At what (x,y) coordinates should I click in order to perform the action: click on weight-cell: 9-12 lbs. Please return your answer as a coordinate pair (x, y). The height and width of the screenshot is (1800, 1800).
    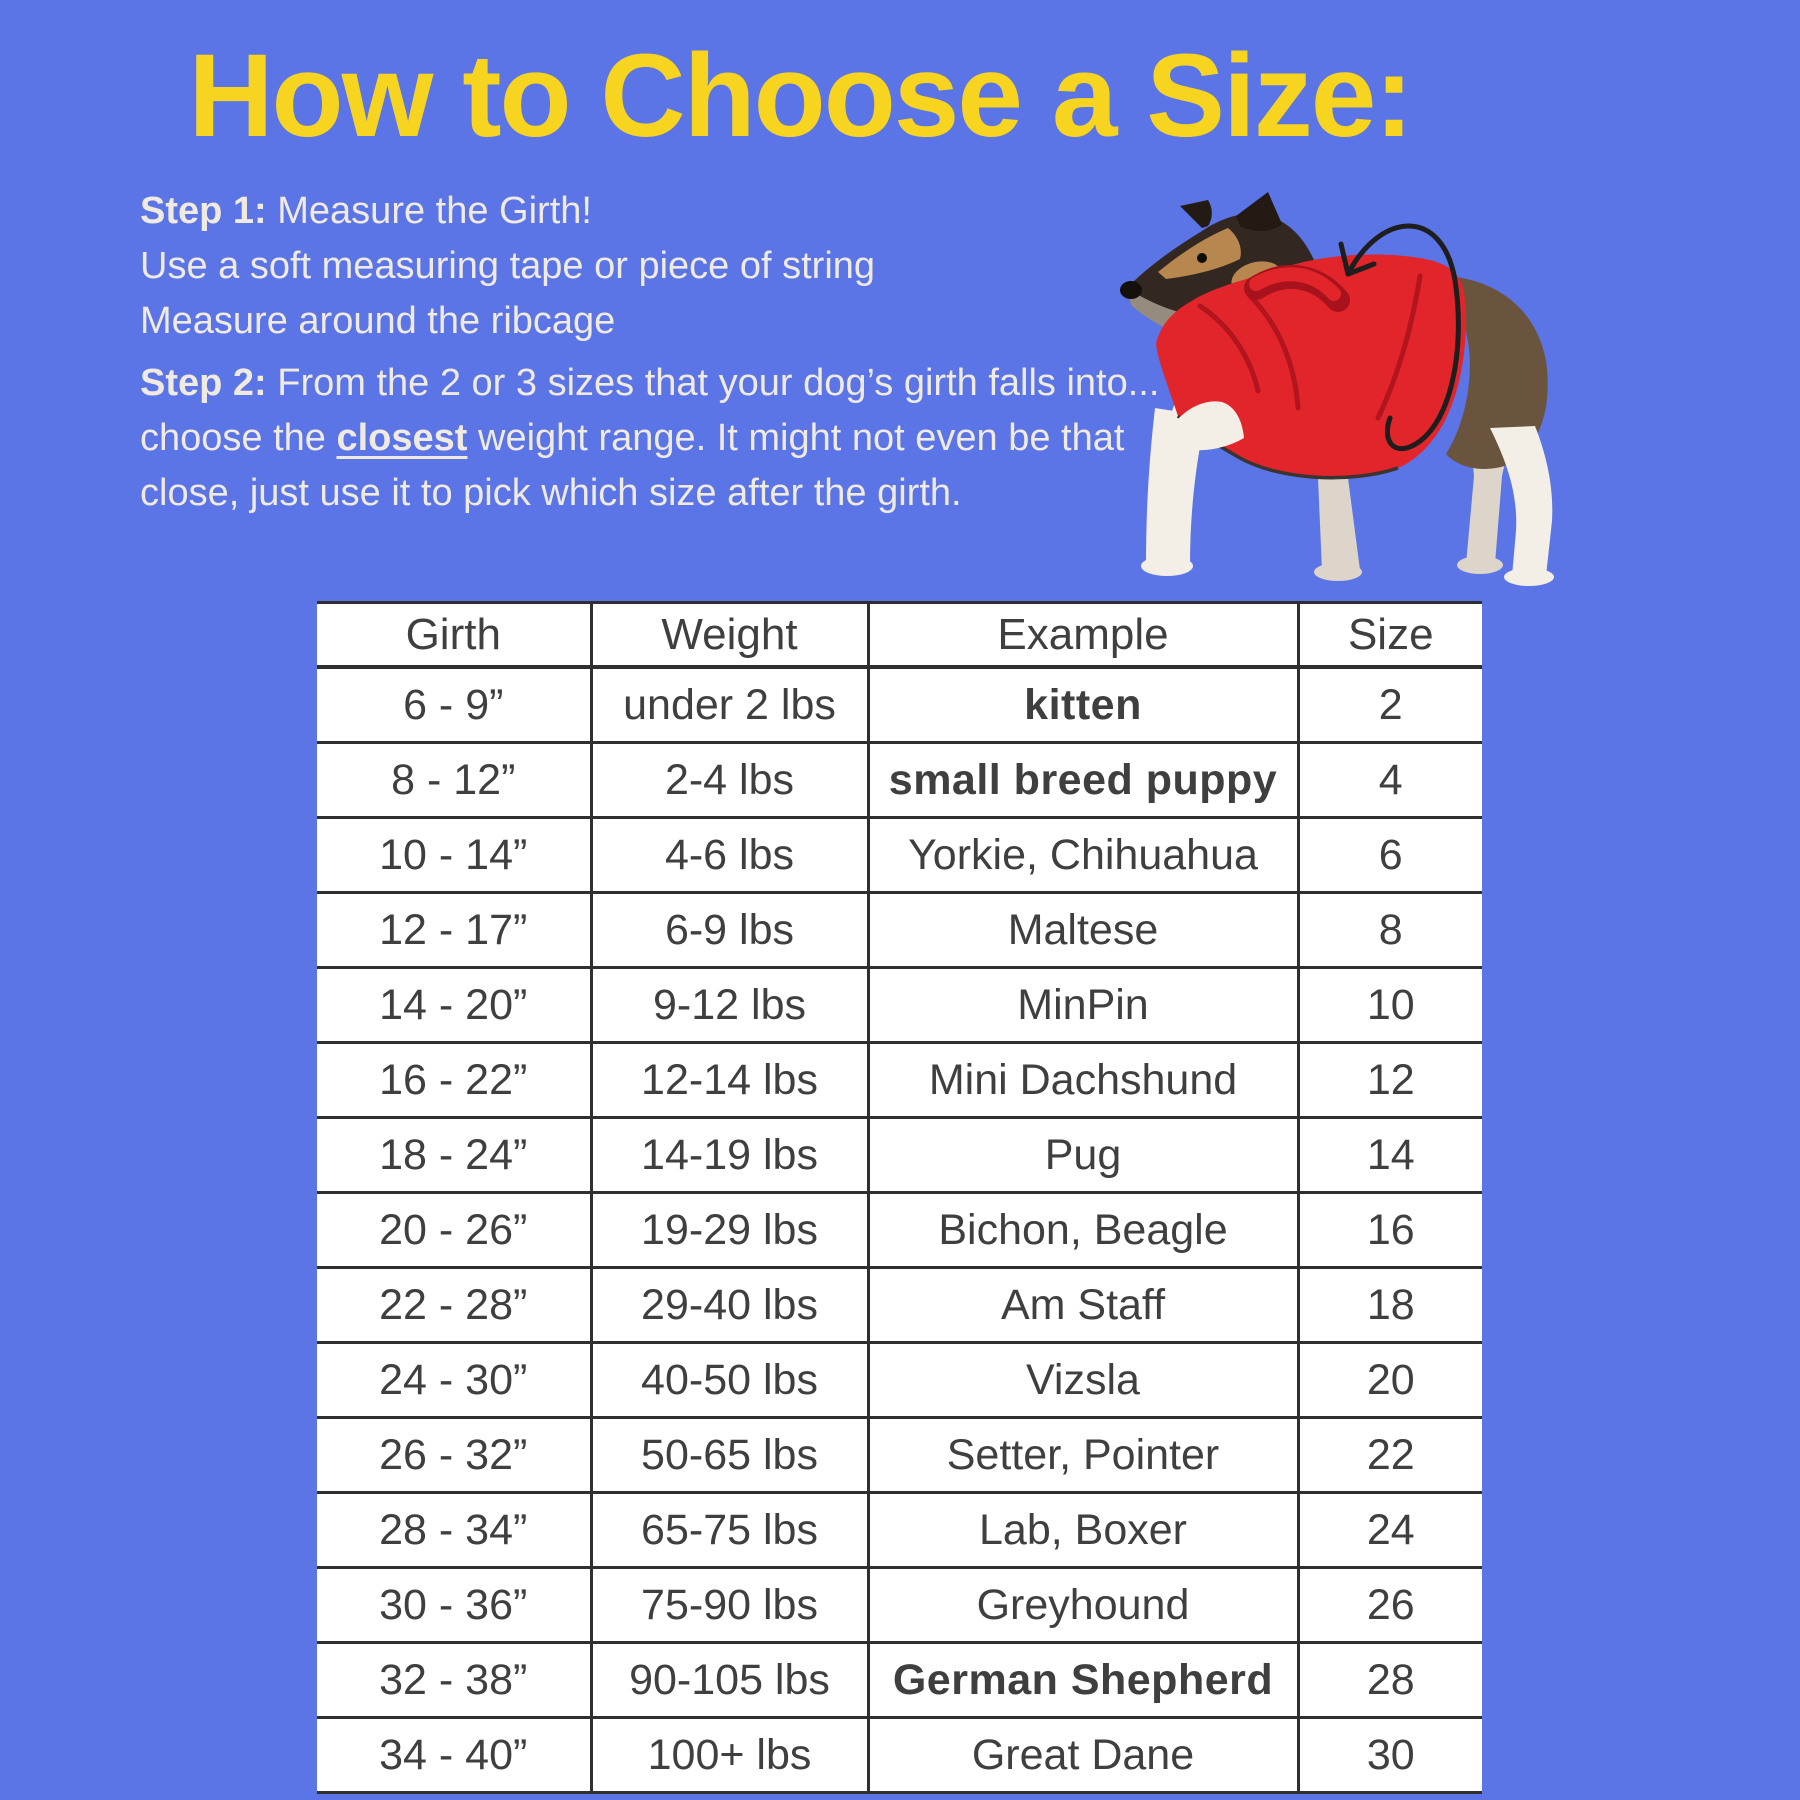
    Looking at the image, I should click on (728, 1005).